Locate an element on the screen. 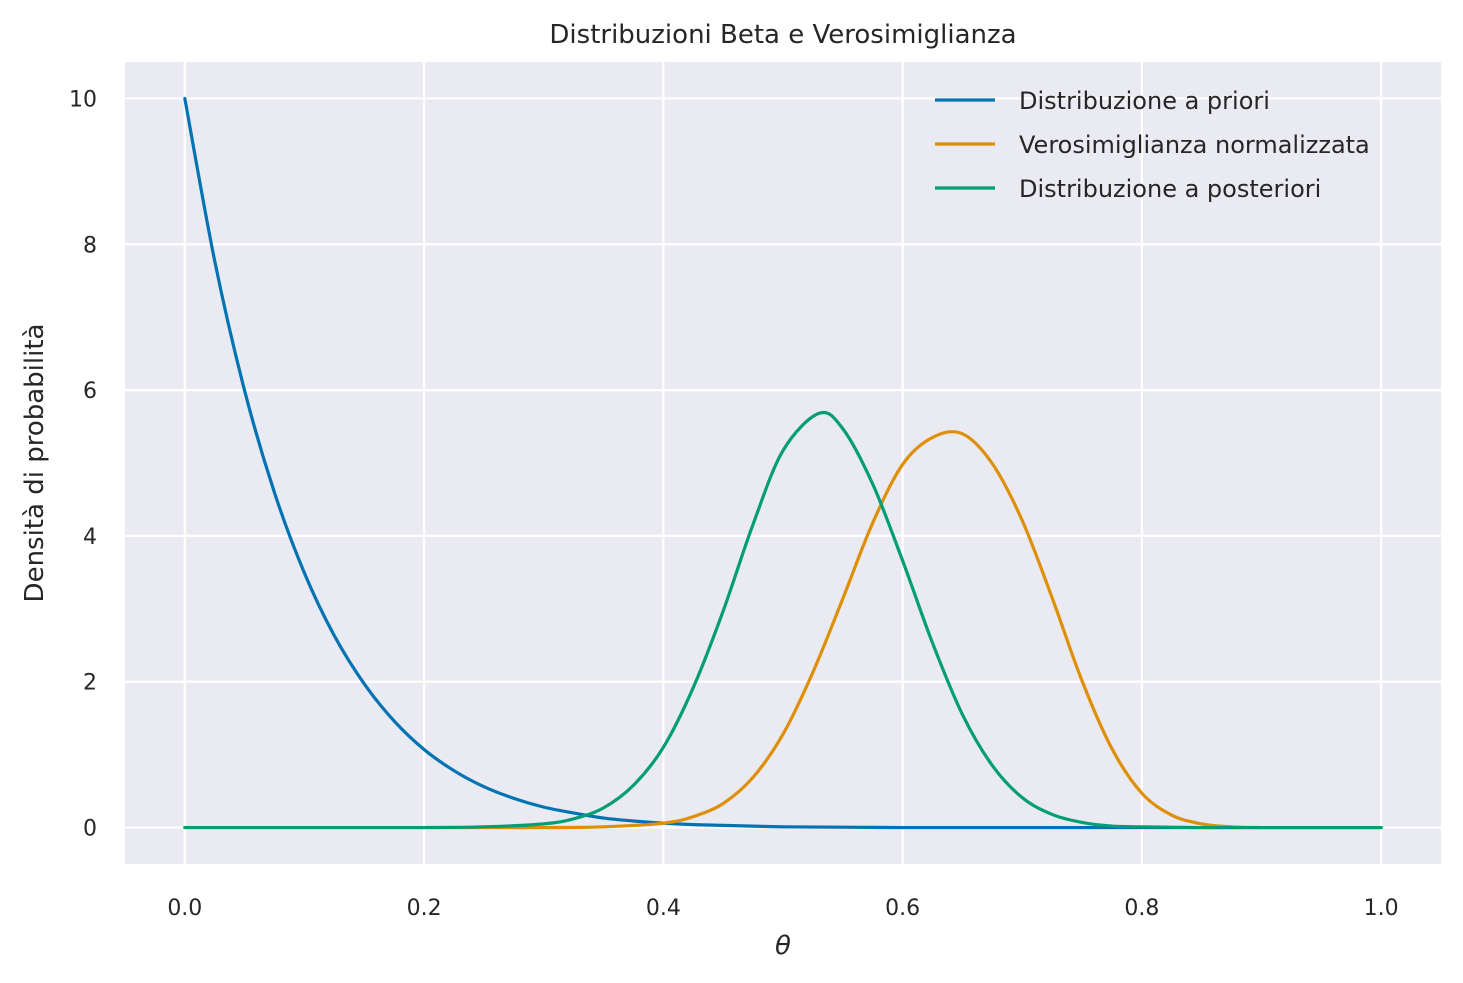 The image size is (1463, 983). legend-label: Distribuzione a priori is located at coordinates (1144, 101).